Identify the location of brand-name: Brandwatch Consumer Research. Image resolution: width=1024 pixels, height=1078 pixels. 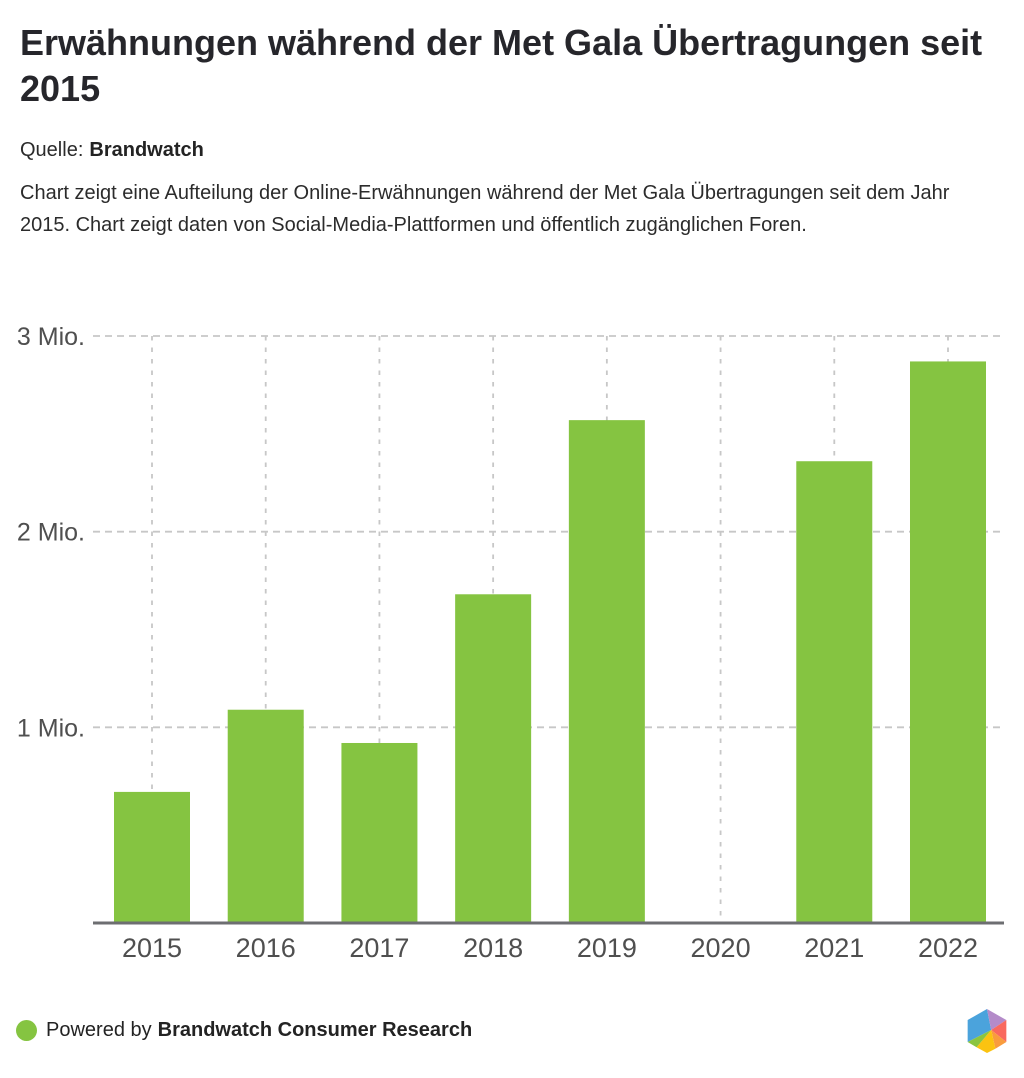
(315, 1030).